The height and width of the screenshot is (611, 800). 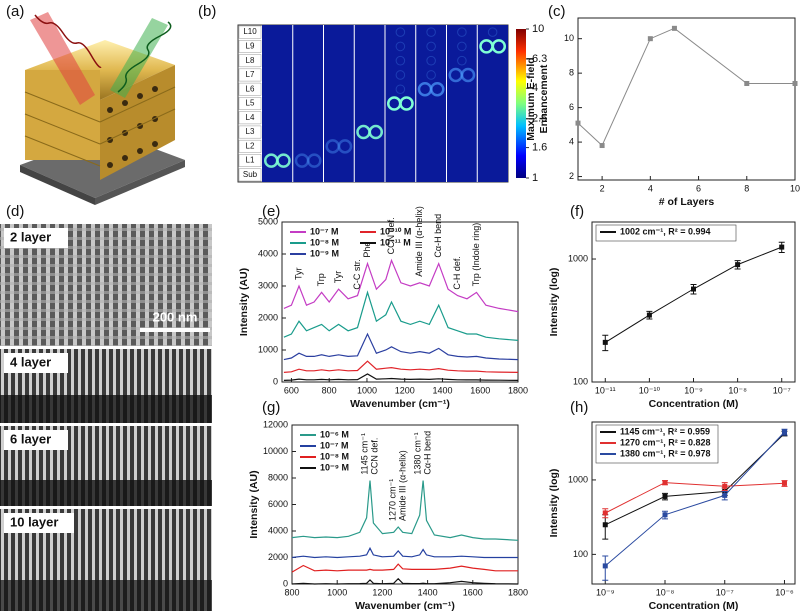 I want to click on row-label: L4, so click(x=250, y=117).